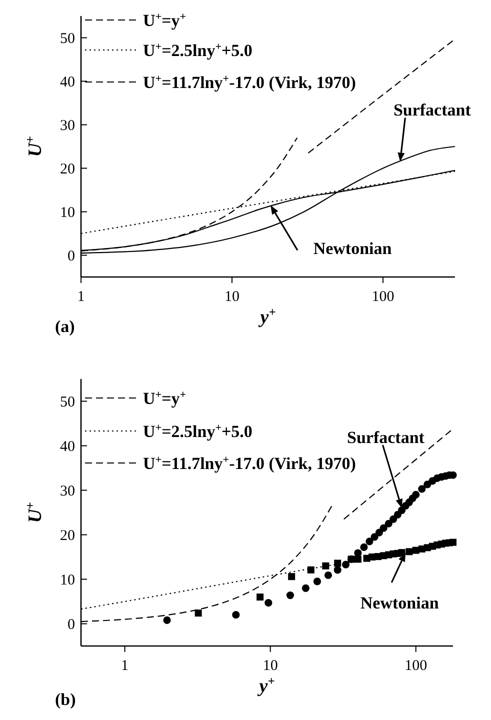  I want to click on text: (b), so click(65, 699).